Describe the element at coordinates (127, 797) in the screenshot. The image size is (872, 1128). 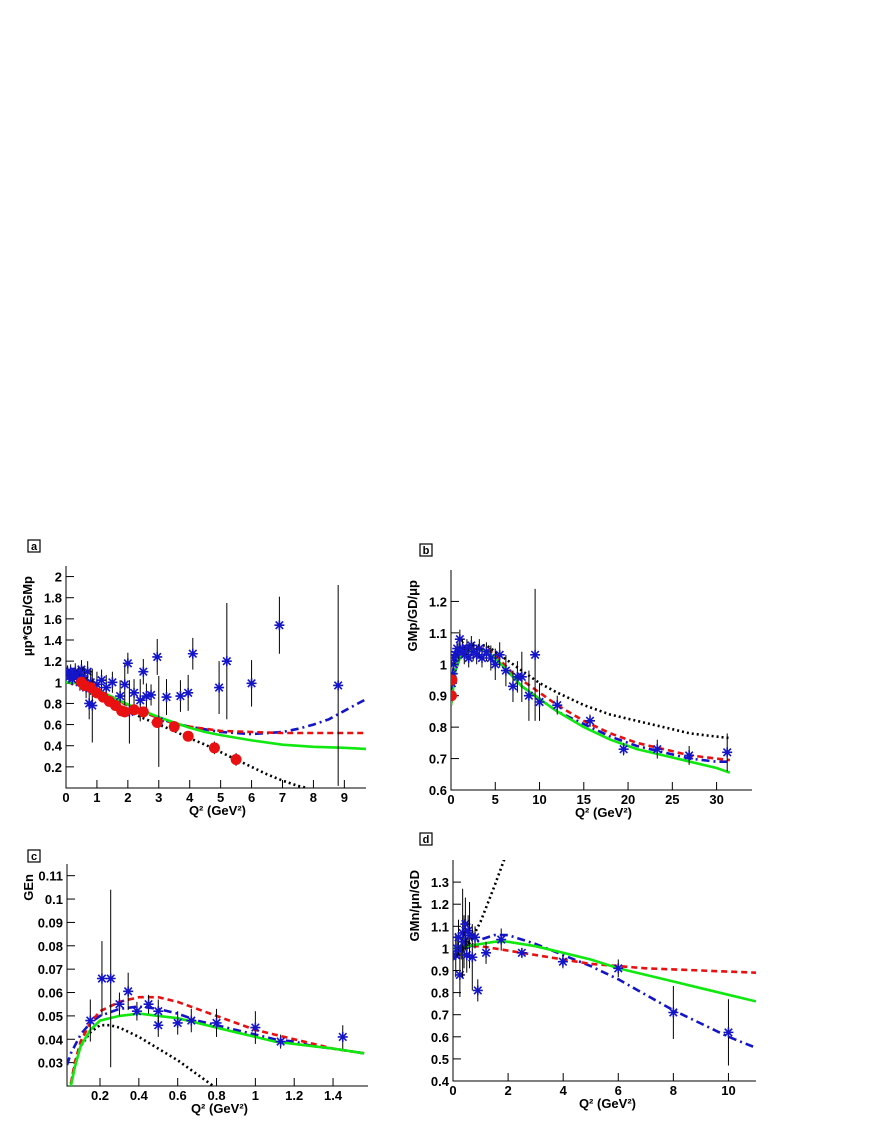
I see `x-tick-label: 2` at that location.